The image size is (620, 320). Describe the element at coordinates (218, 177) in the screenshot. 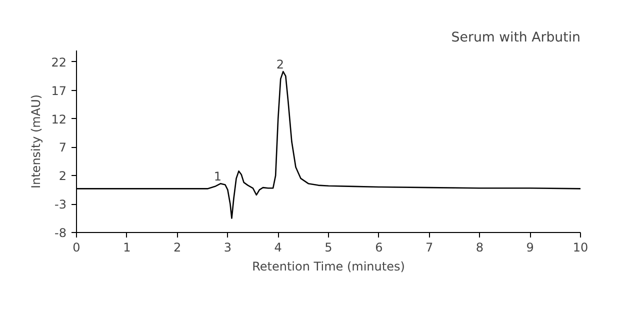

I see `annotation: 1` at that location.